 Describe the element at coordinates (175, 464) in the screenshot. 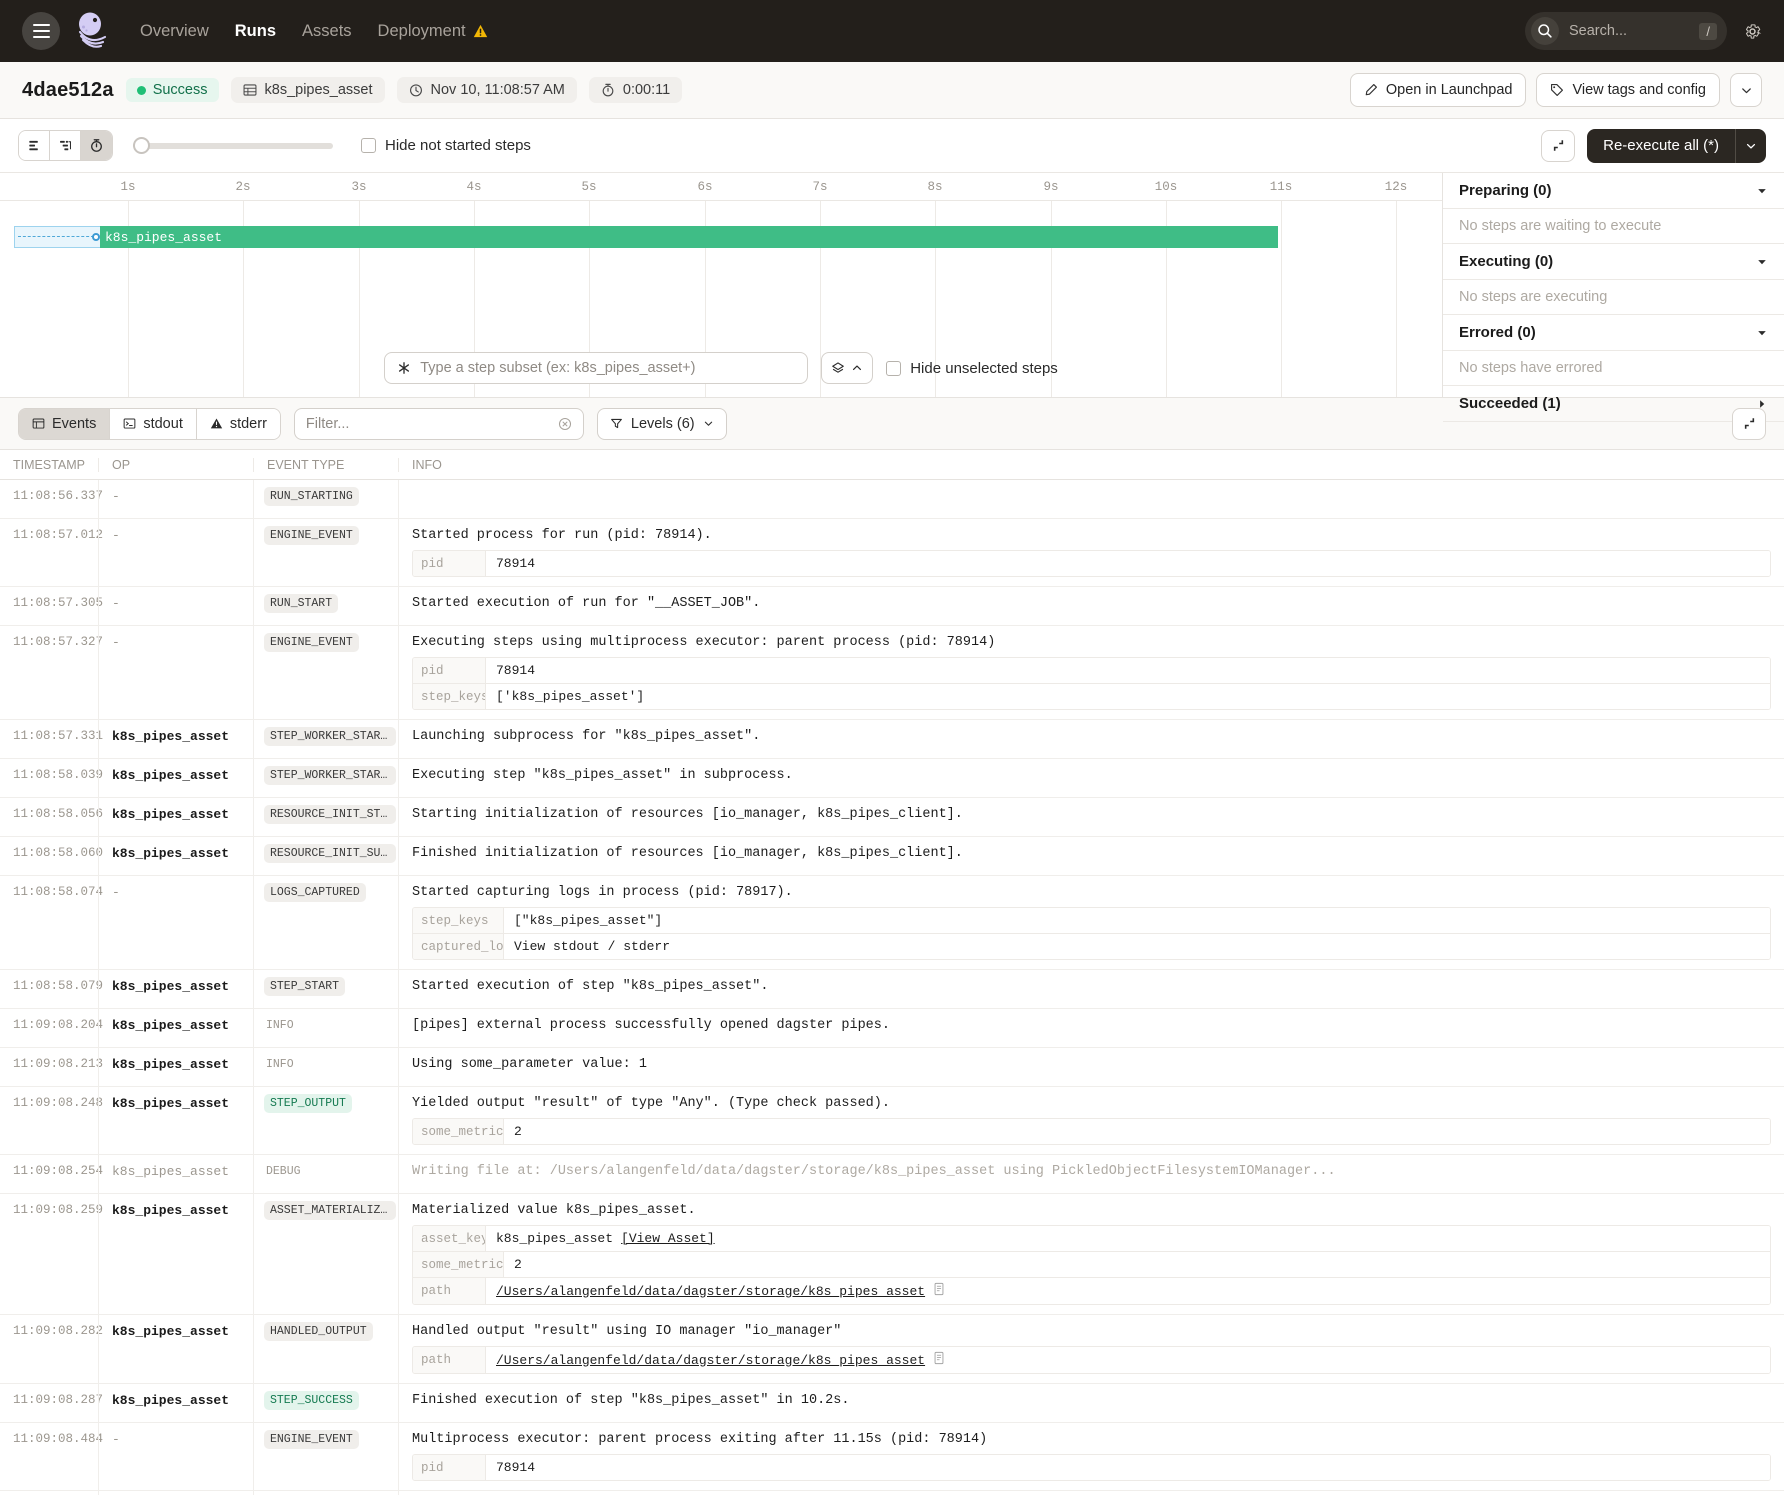

I see `column-header-op: OP` at that location.